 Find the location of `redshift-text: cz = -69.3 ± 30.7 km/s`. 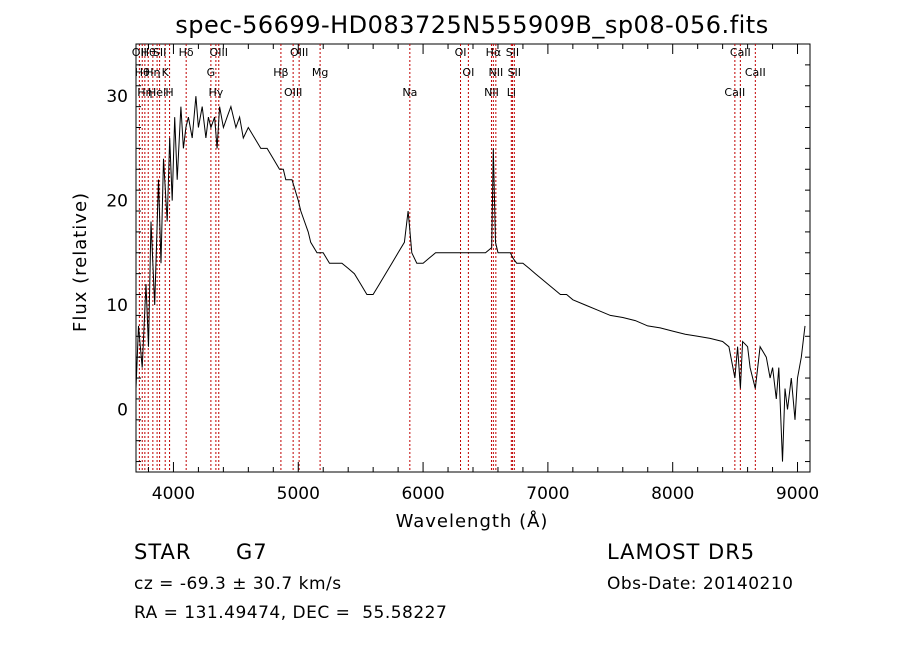

redshift-text: cz = -69.3 ± 30.7 km/s is located at coordinates (238, 584).